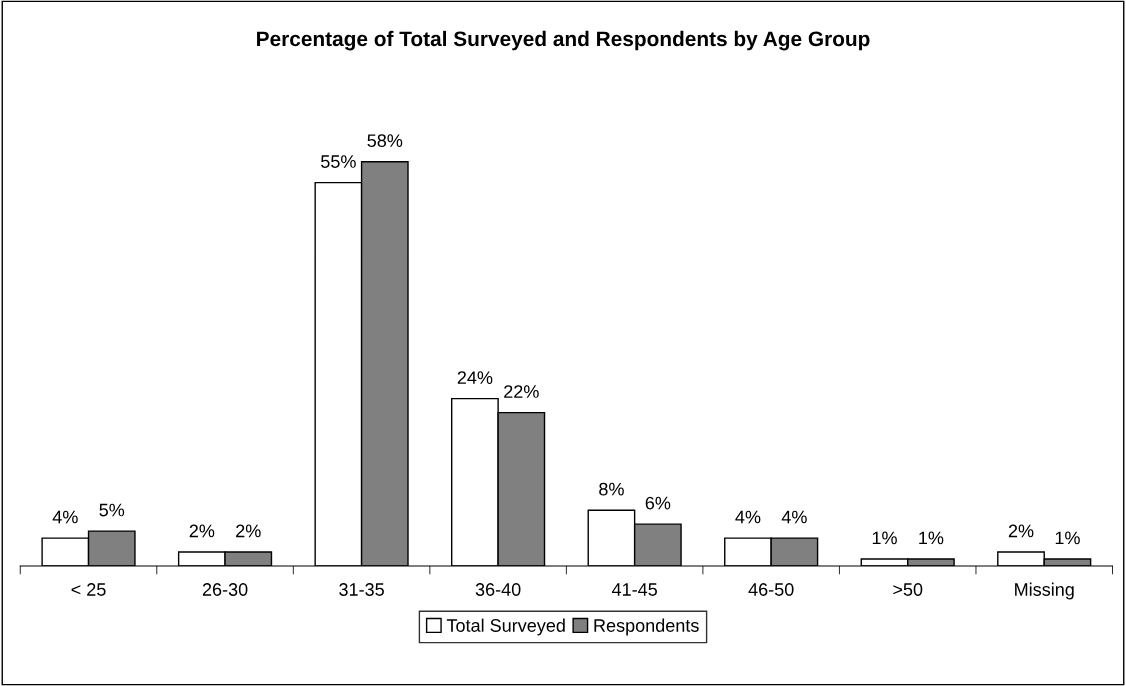 This screenshot has height=686, width=1126. Describe the element at coordinates (521, 391) in the screenshot. I see `data-label: 22%` at that location.